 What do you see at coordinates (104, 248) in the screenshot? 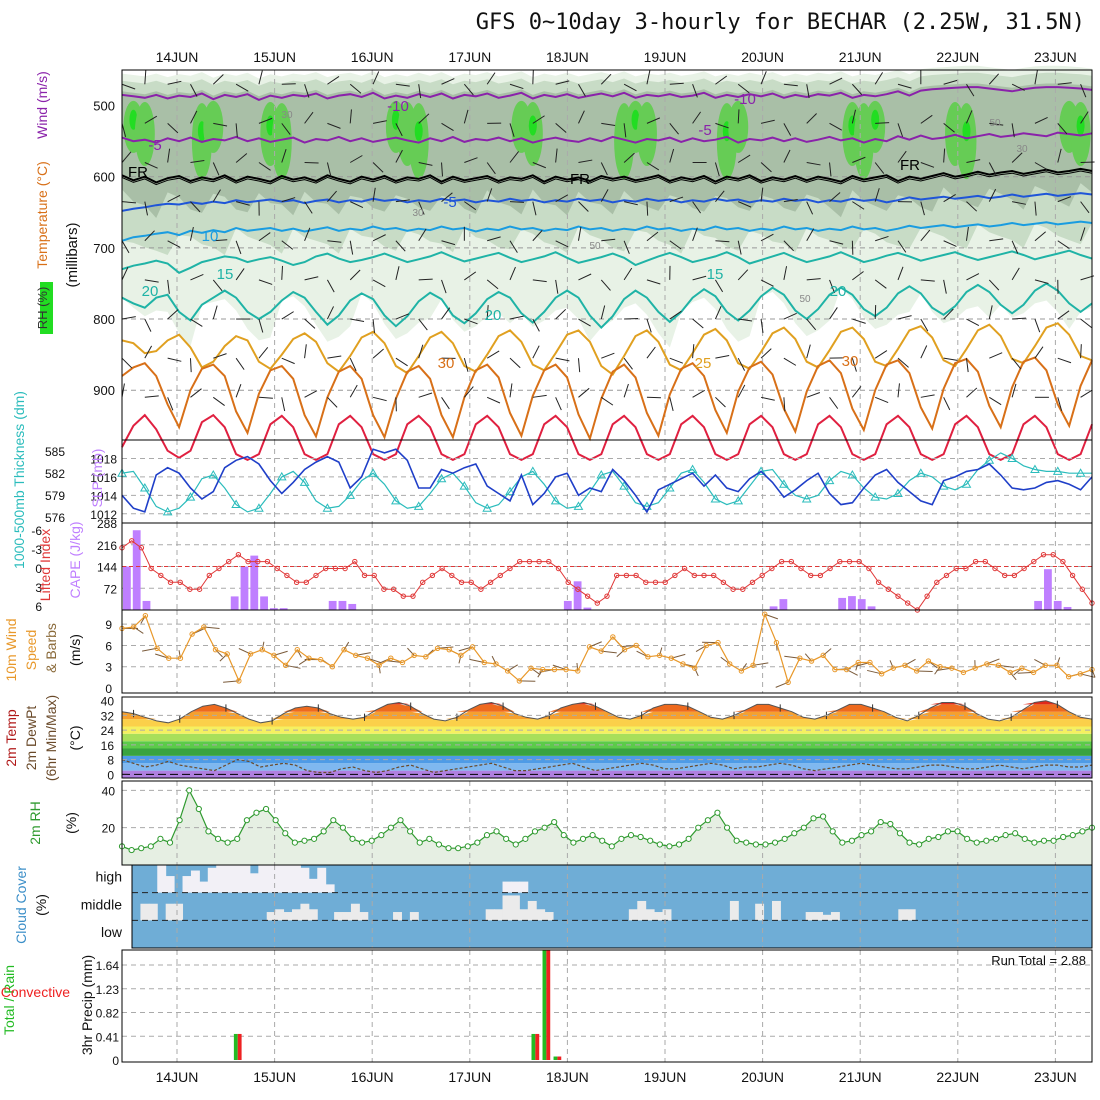
I see `pressure-tick: 700` at bounding box center [104, 248].